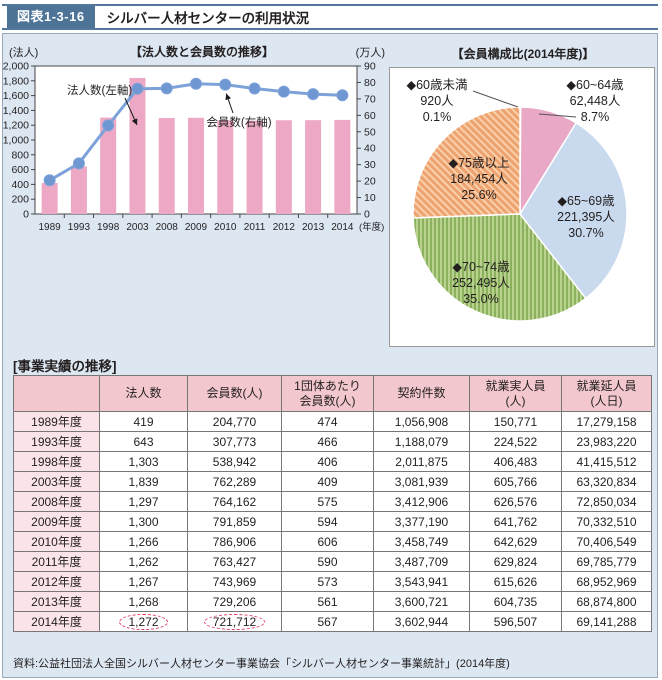  I want to click on table-cell: 3,543,941, so click(421, 581).